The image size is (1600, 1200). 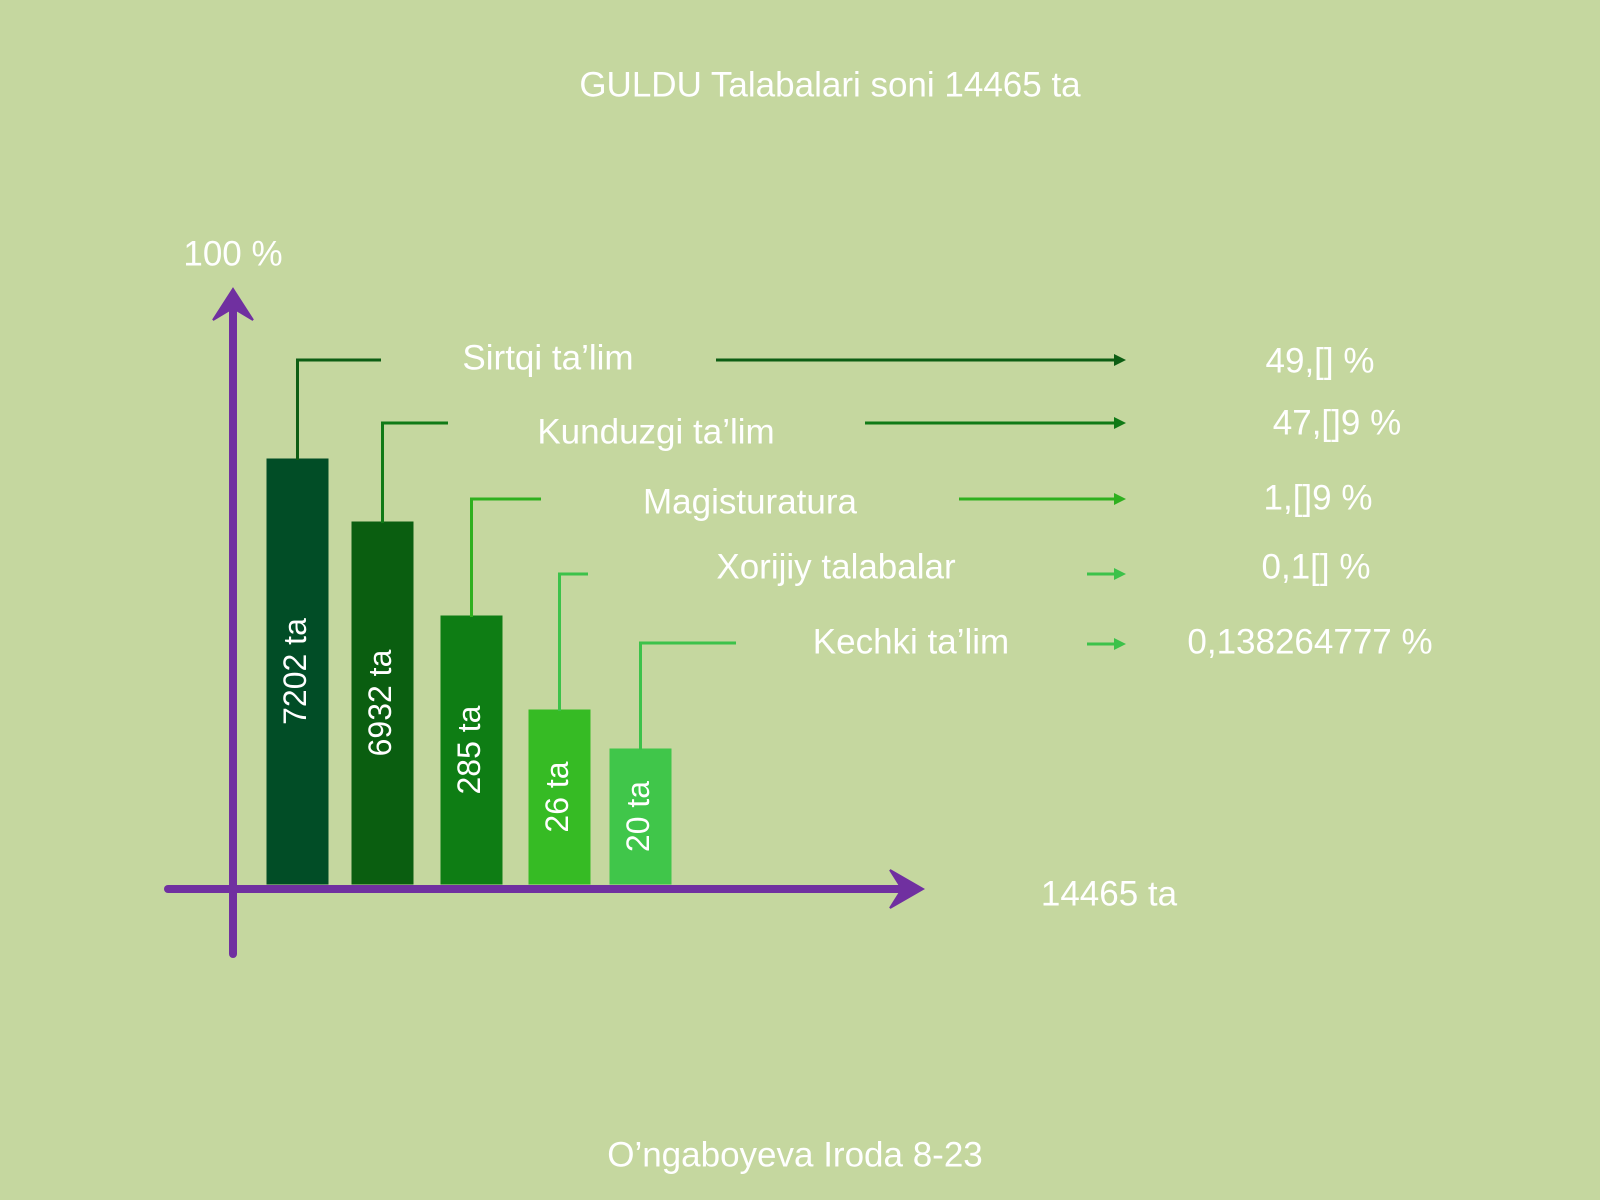 I want to click on category-label: Xorijiy talabalar, so click(x=836, y=566).